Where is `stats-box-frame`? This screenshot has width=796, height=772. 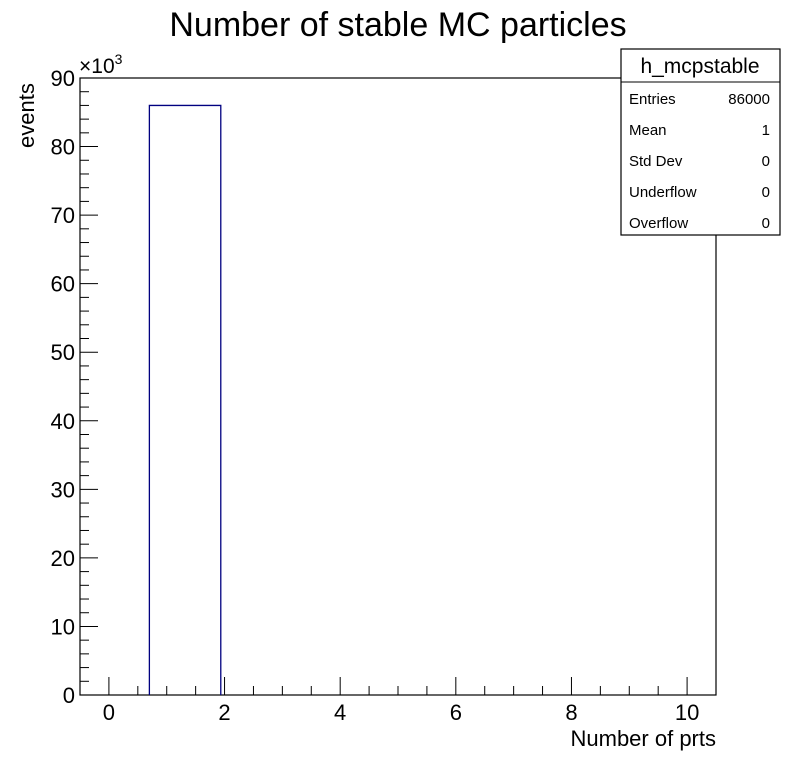
stats-box-frame is located at coordinates (700, 142).